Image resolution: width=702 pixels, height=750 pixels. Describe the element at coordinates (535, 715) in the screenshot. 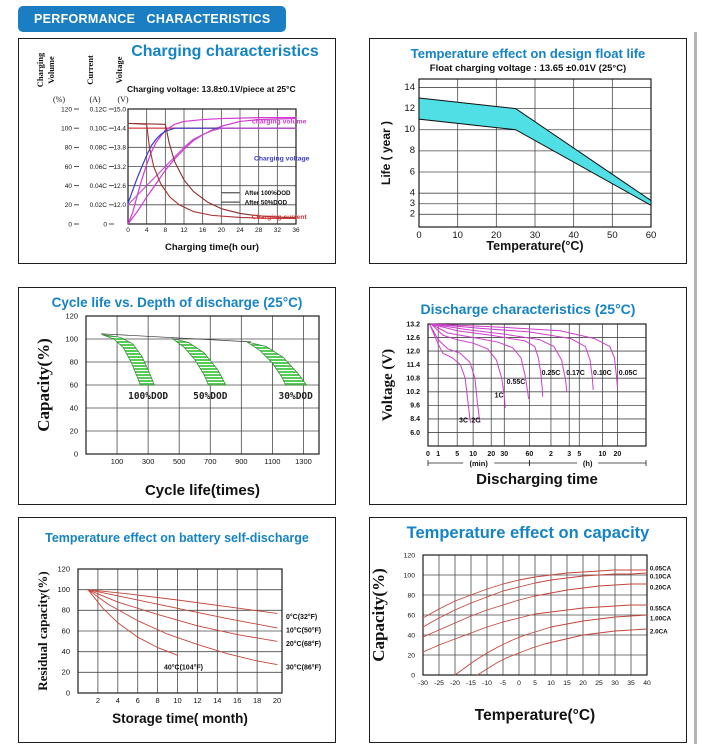

I see `svg-text: Temperature(°C)` at that location.